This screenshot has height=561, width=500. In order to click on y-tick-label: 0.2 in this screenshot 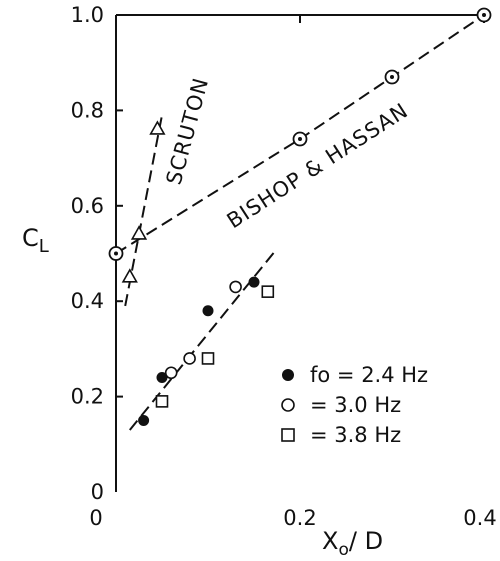, I will do `click(87, 397)`.